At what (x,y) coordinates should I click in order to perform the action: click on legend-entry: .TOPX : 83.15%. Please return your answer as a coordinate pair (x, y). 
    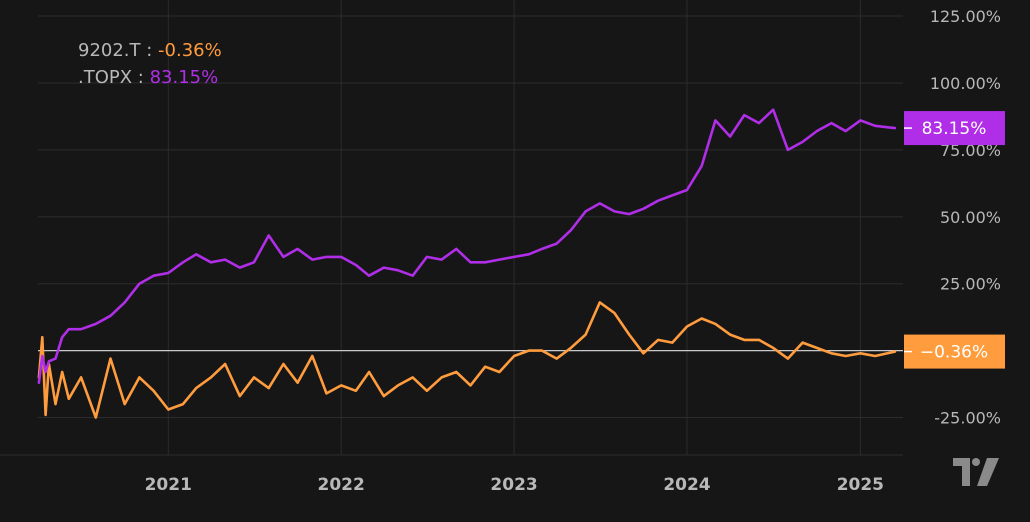
    Looking at the image, I should click on (148, 77).